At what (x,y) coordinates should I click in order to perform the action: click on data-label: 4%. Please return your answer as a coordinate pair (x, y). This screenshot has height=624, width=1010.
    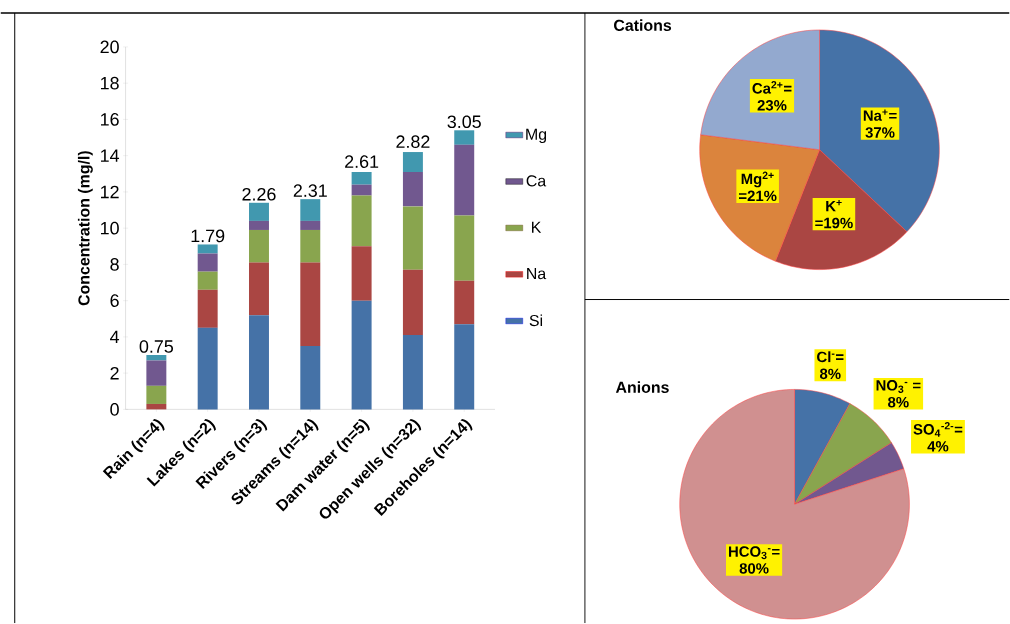
    Looking at the image, I should click on (938, 446).